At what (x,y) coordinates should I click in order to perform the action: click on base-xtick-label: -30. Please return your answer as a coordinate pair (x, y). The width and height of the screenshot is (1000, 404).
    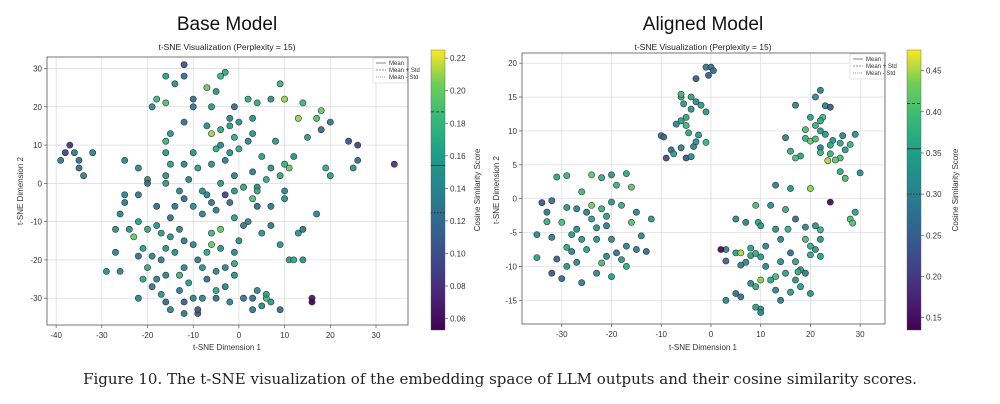
    Looking at the image, I should click on (102, 335).